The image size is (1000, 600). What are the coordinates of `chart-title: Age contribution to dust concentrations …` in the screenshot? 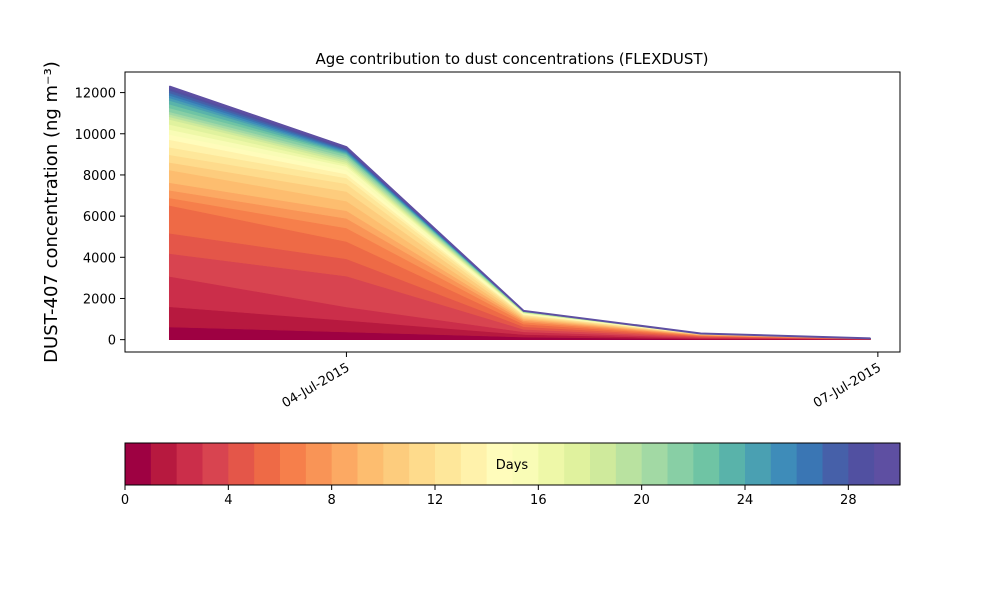 It's located at (512, 59).